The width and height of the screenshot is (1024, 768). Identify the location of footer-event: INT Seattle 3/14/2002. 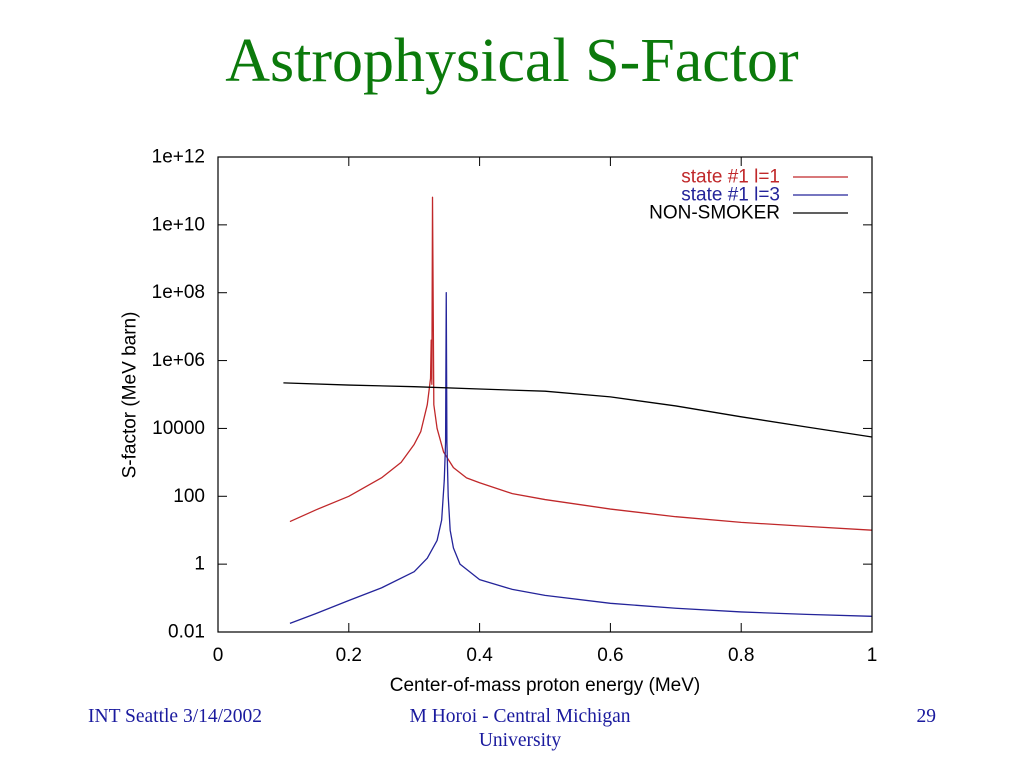
(175, 716).